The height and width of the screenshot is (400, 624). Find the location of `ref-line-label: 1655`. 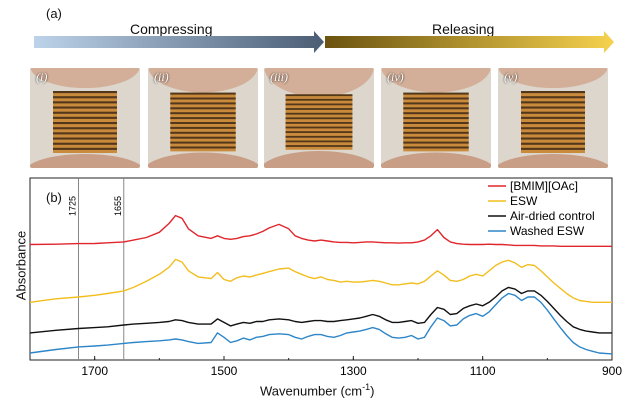

ref-line-label: 1655 is located at coordinates (118, 206).